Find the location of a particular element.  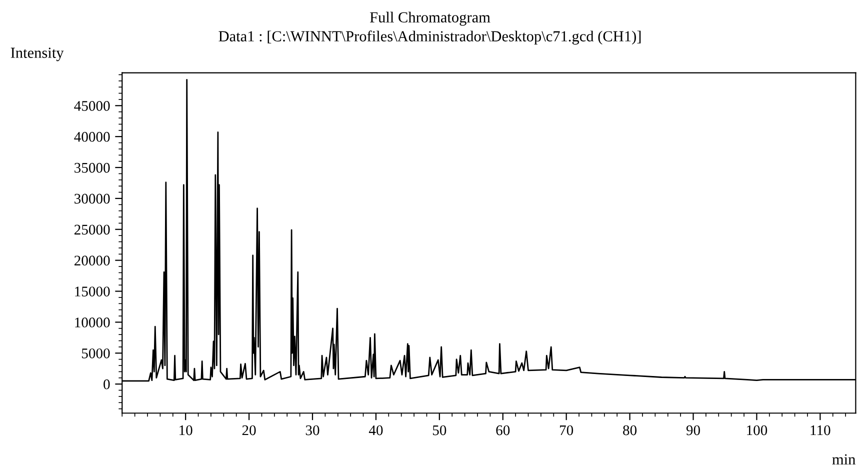

x-tick-label: 10 is located at coordinates (186, 430).